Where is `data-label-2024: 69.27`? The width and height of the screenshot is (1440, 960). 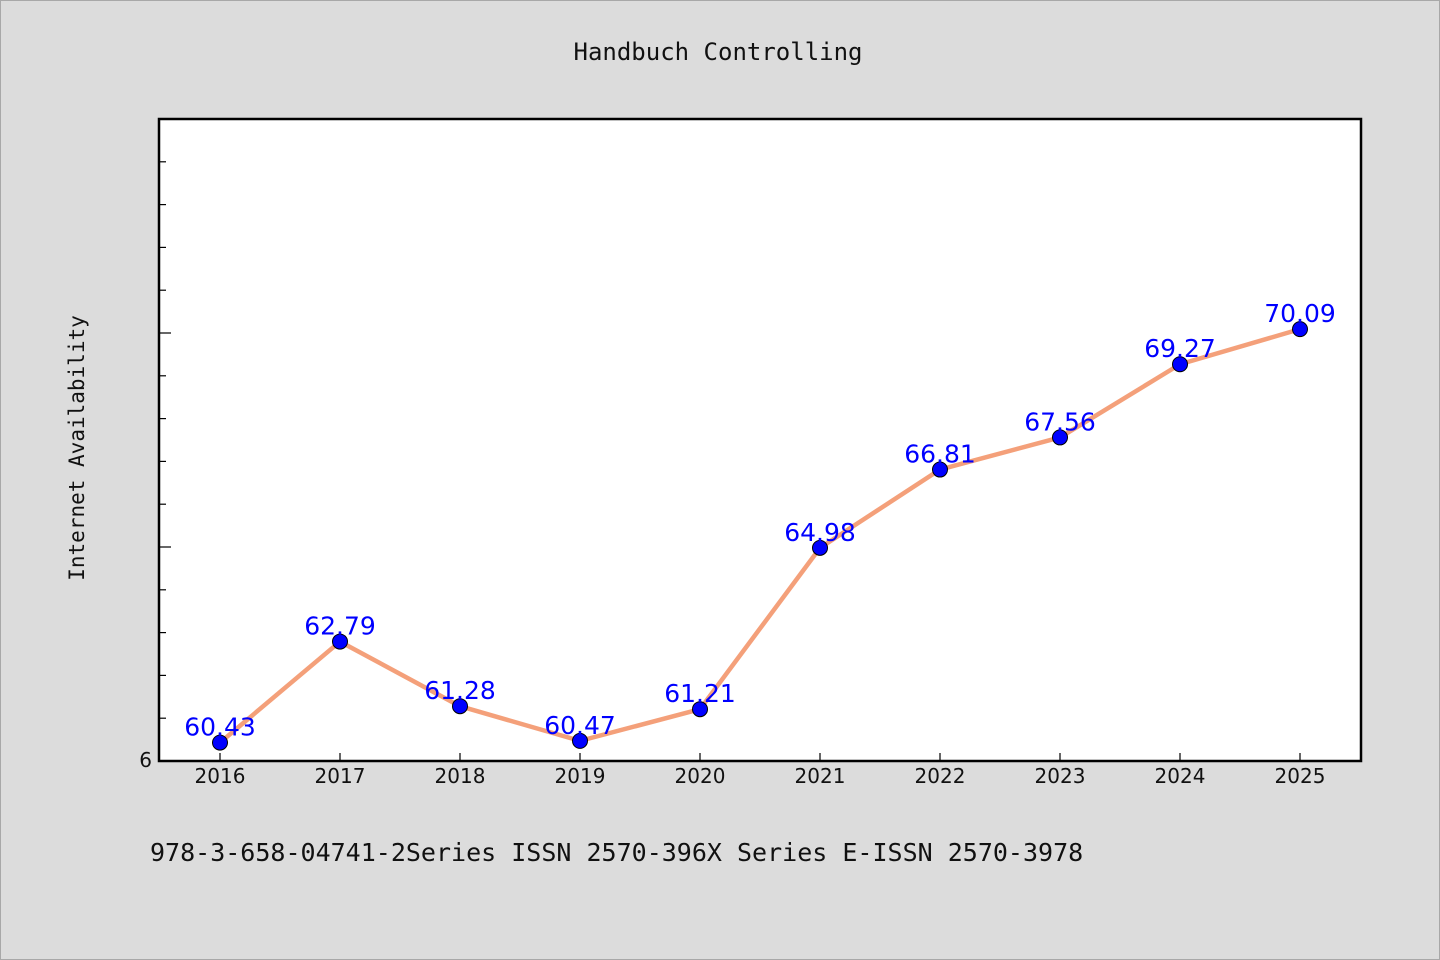 data-label-2024: 69.27 is located at coordinates (1180, 348).